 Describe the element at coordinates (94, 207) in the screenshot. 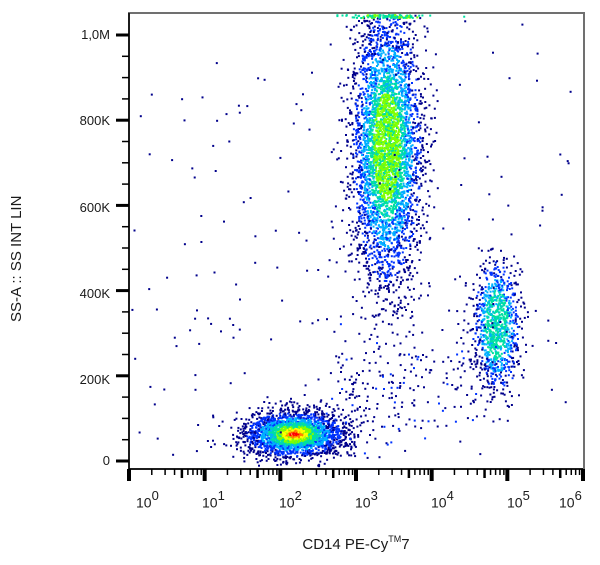

I see `y-tick-label-600k: 600K` at that location.